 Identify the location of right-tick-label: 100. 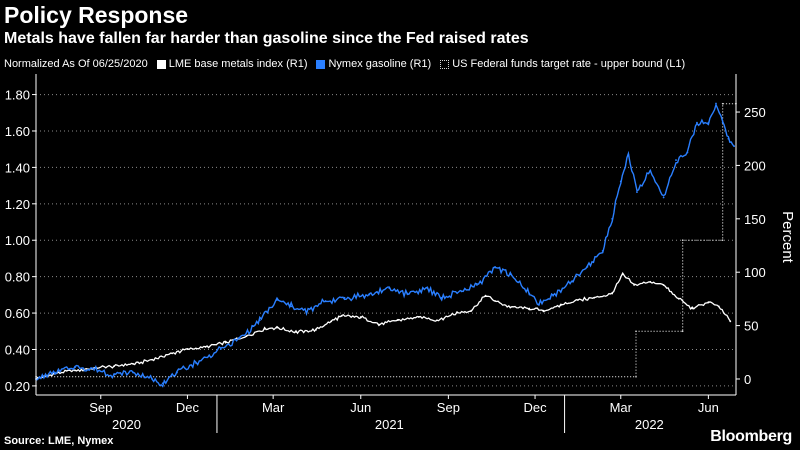
(755, 272).